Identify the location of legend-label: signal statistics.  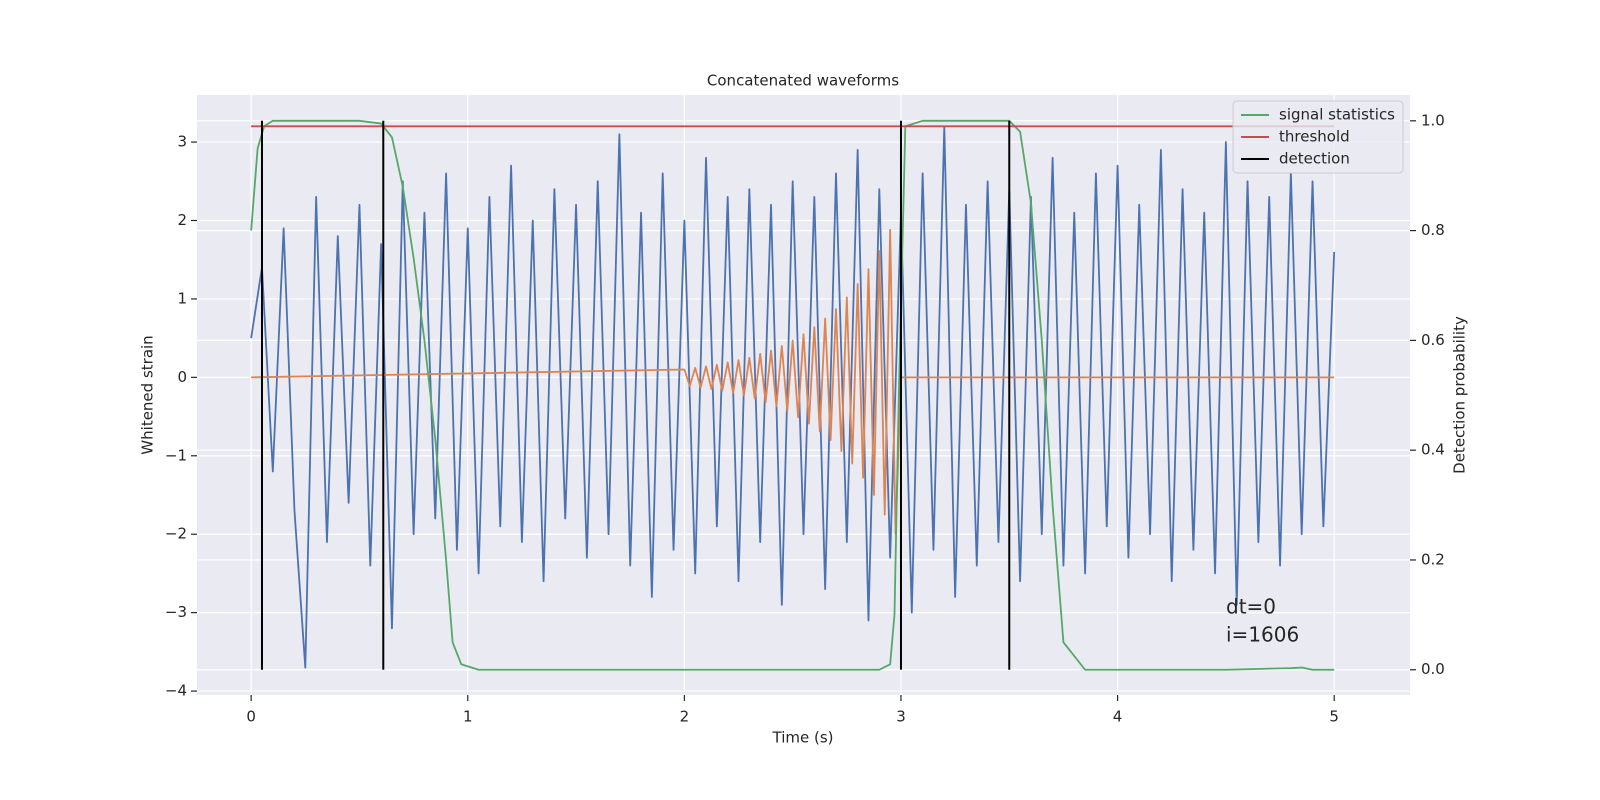
(1337, 115).